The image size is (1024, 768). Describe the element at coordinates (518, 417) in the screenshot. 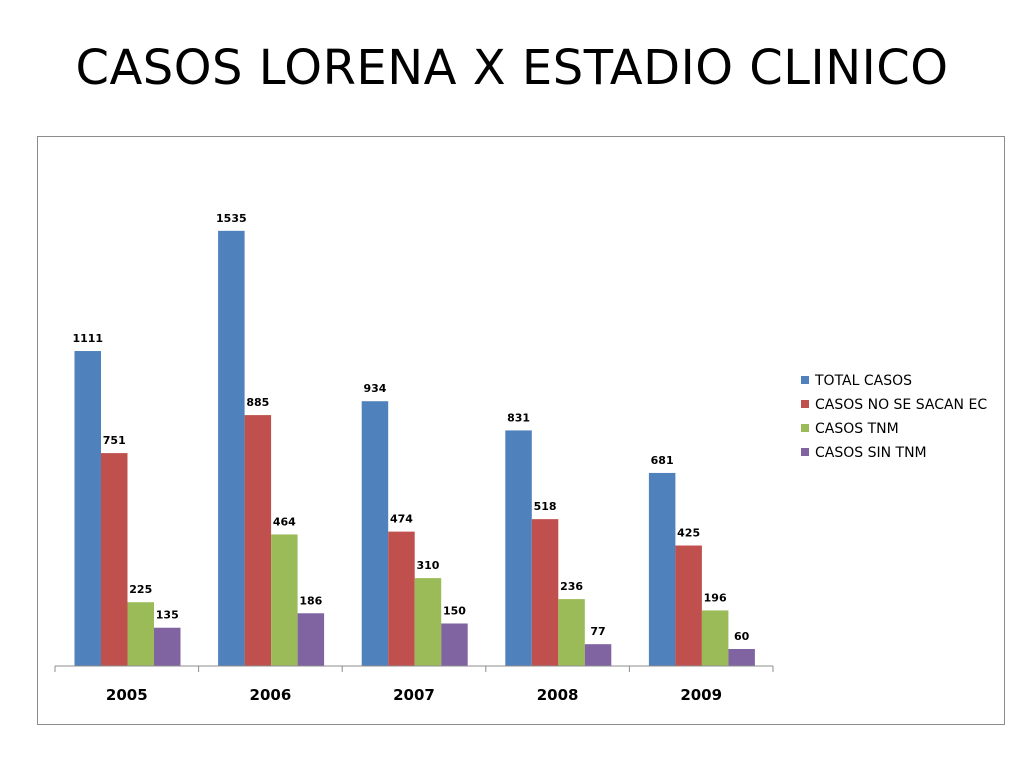

I see `data-label: 831` at that location.